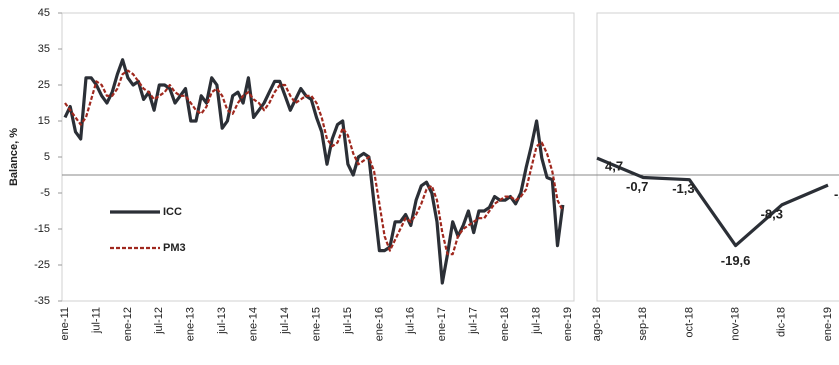 This screenshot has width=839, height=365. Describe the element at coordinates (683, 188) in the screenshot. I see `data-label: -1,3` at that location.